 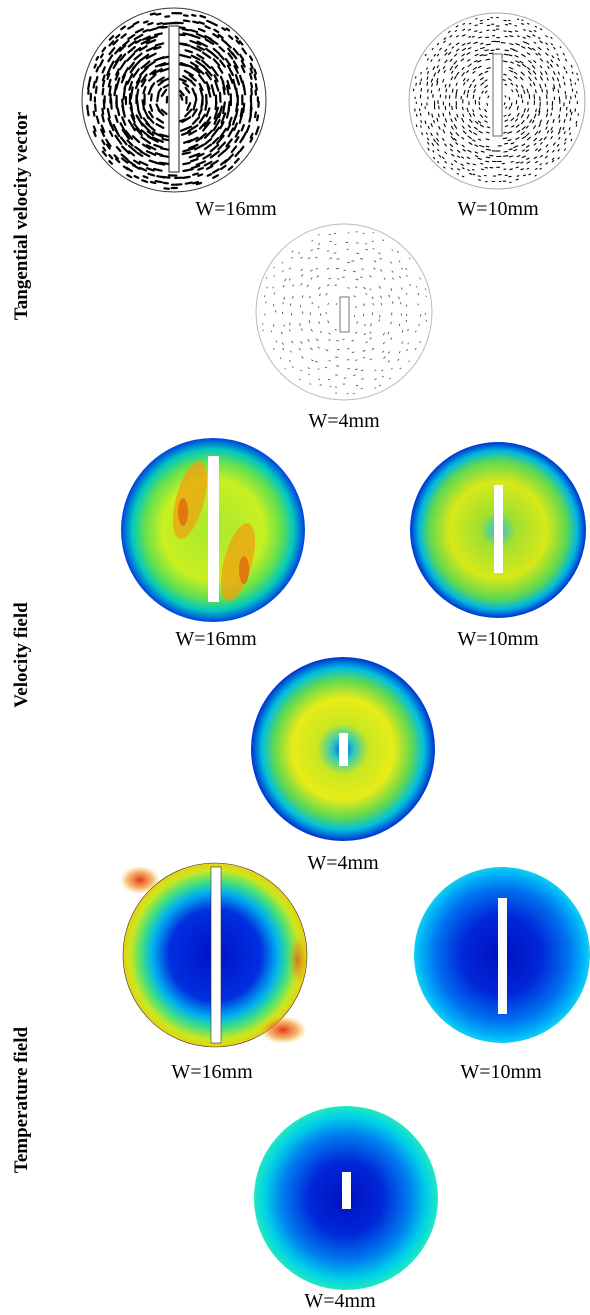 What do you see at coordinates (244, 570) in the screenshot?
I see `velocity-hotspot` at bounding box center [244, 570].